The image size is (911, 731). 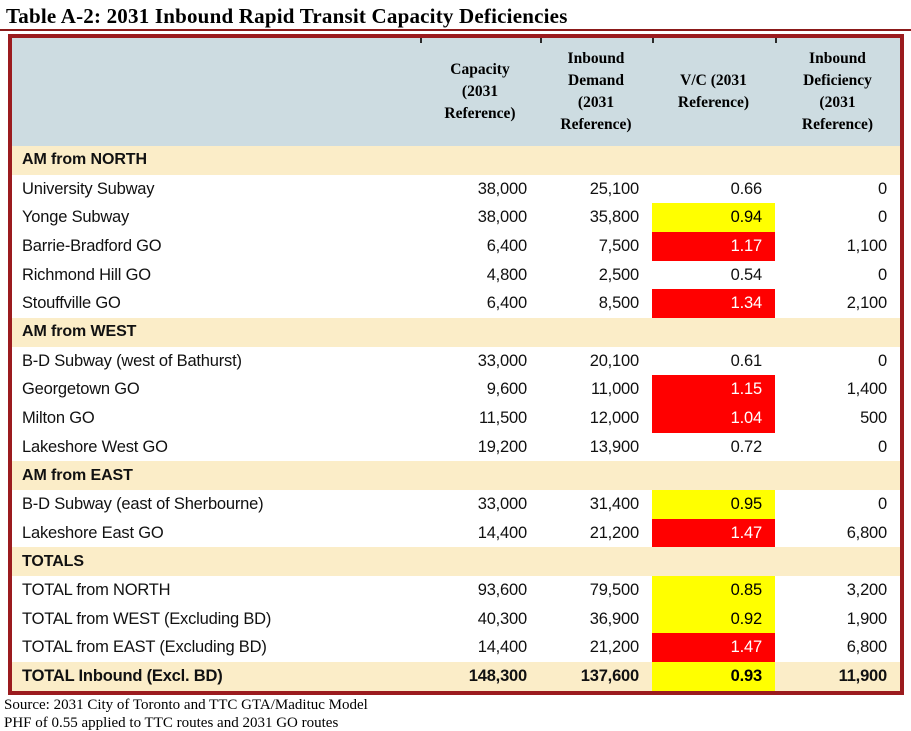 What do you see at coordinates (837, 91) in the screenshot?
I see `header-inbound-deficiency: Inbound Deficiency (2031 Reference)` at bounding box center [837, 91].